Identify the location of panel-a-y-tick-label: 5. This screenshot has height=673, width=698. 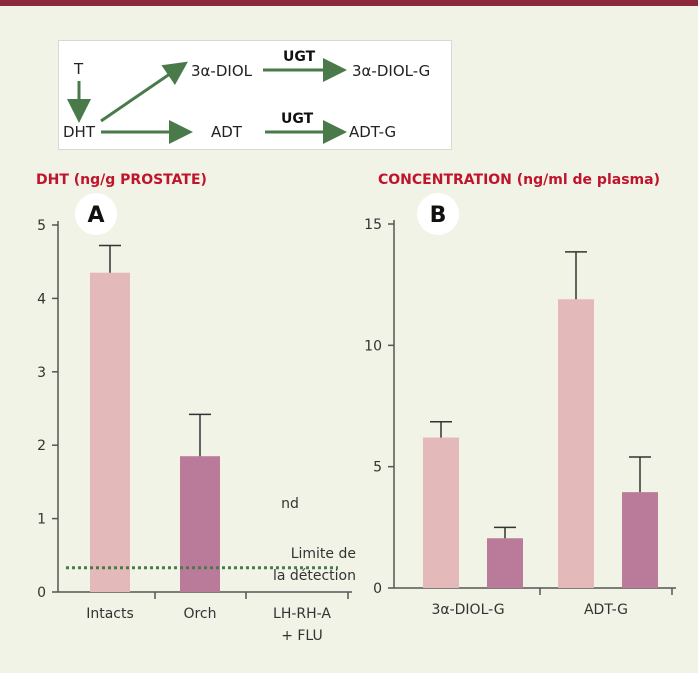
(41, 226).